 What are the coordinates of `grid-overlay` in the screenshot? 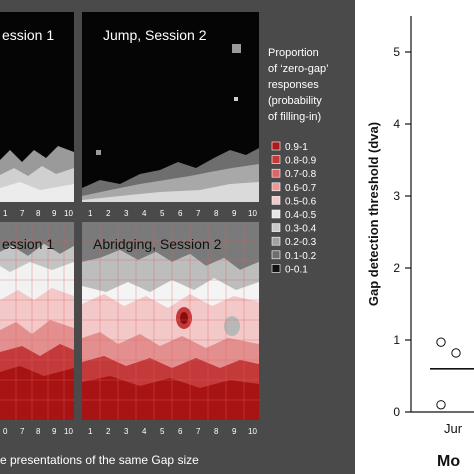 It's located at (37, 321).